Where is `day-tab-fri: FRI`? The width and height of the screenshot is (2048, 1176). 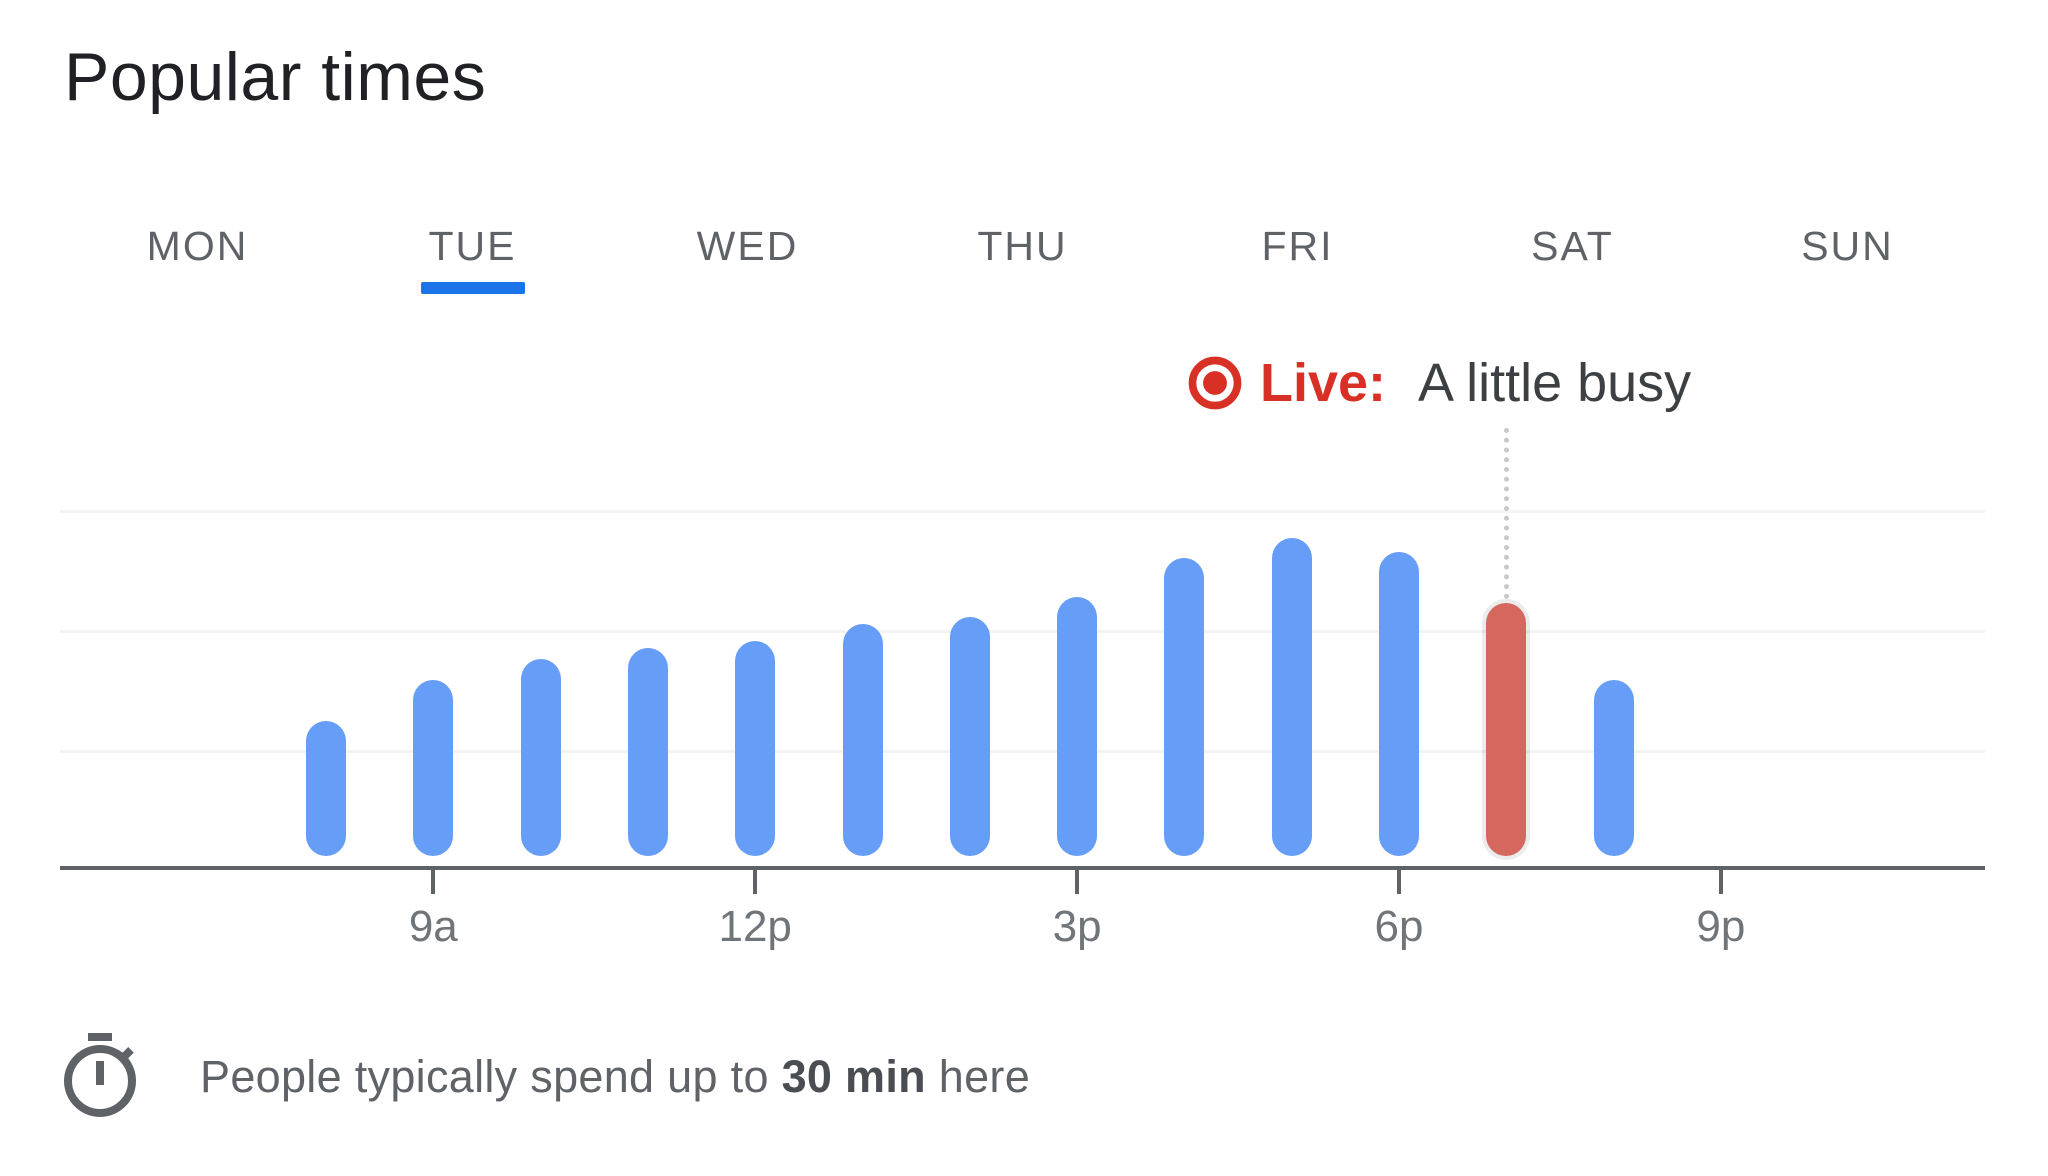
day-tab-fri: FRI is located at coordinates (1298, 261).